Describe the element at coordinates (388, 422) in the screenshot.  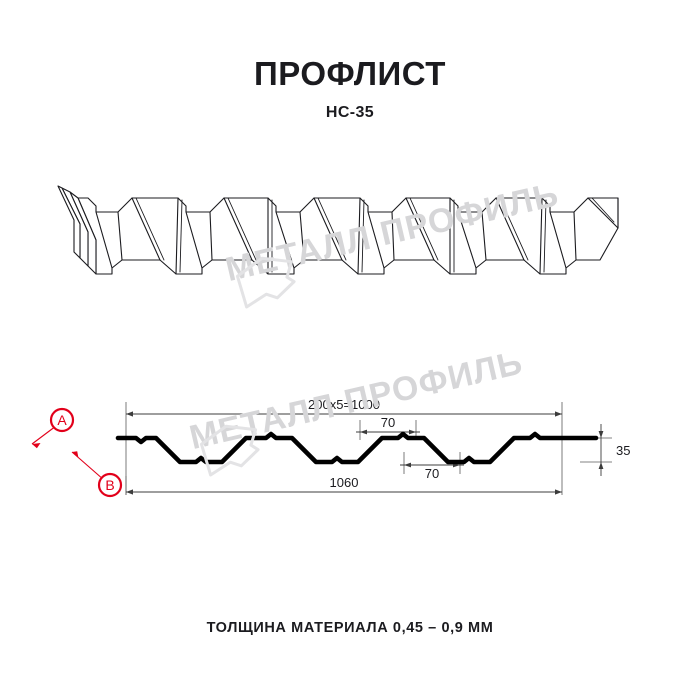
I see `dimension-crest-label: 70` at that location.